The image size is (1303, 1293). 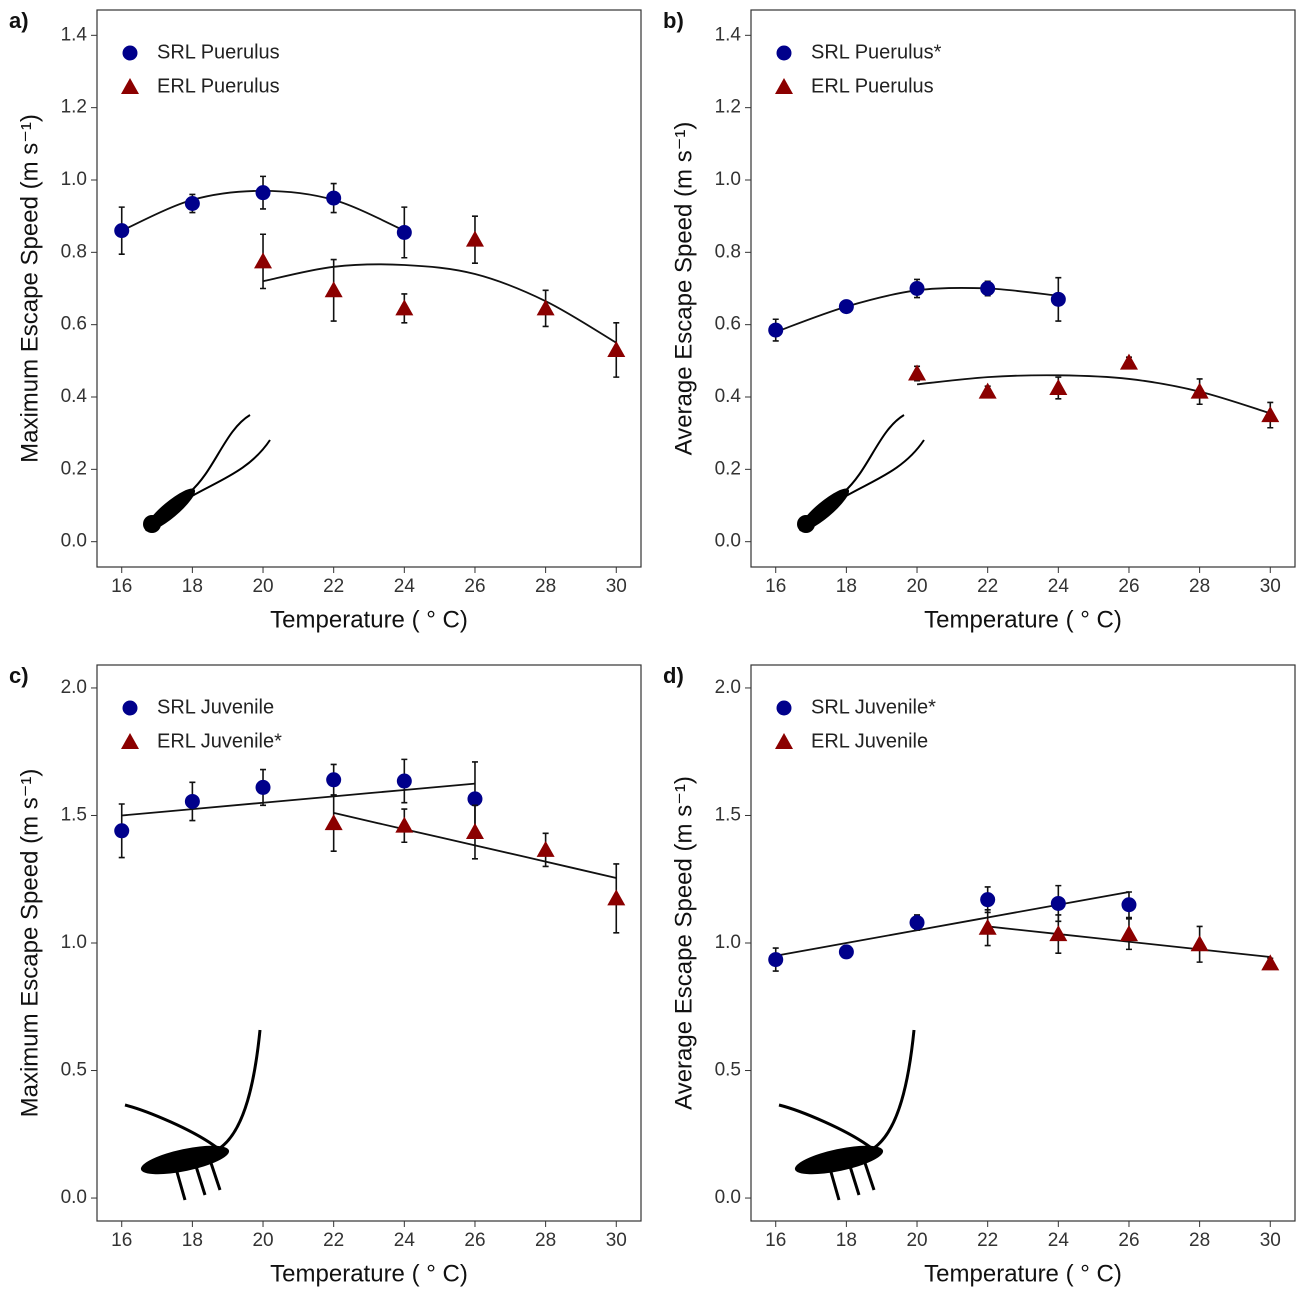 What do you see at coordinates (869, 741) in the screenshot?
I see `legend-label: ERL Juvenile` at bounding box center [869, 741].